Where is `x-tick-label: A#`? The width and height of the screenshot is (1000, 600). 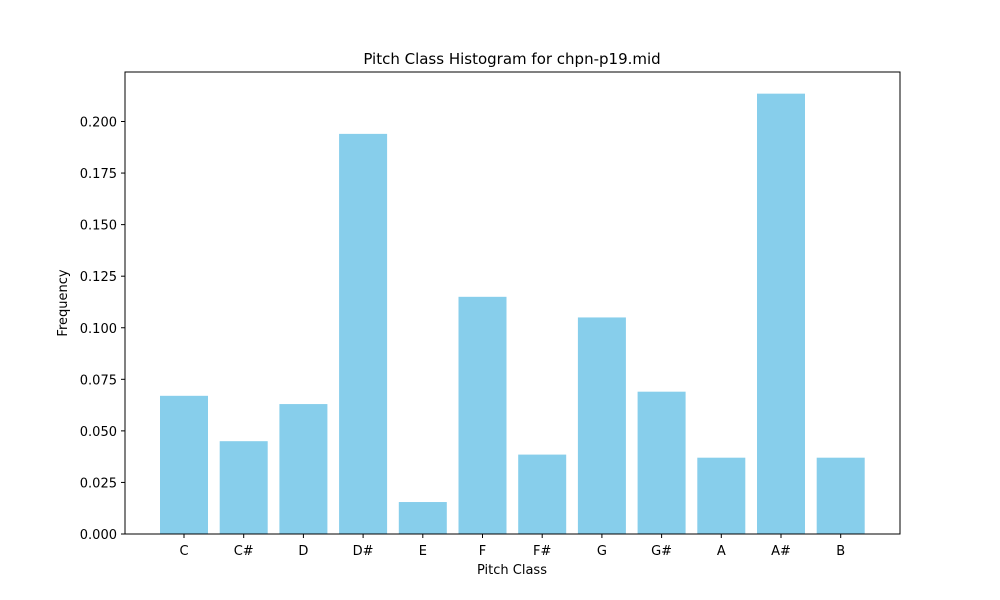 x-tick-label: A# is located at coordinates (781, 551).